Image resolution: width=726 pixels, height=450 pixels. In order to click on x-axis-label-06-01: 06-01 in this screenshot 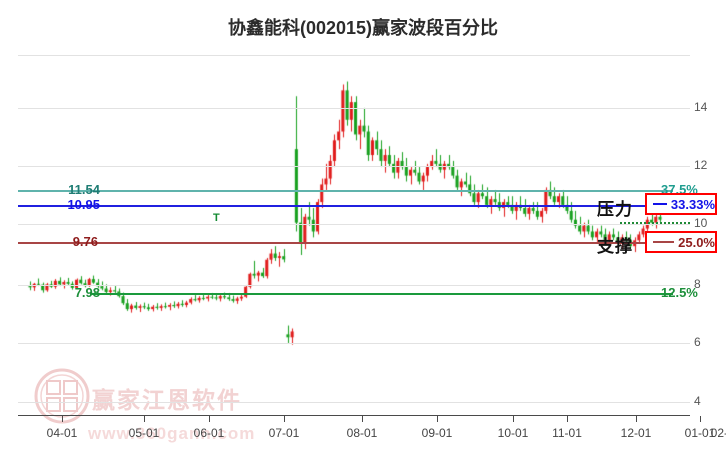, I will do `click(209, 433)`.